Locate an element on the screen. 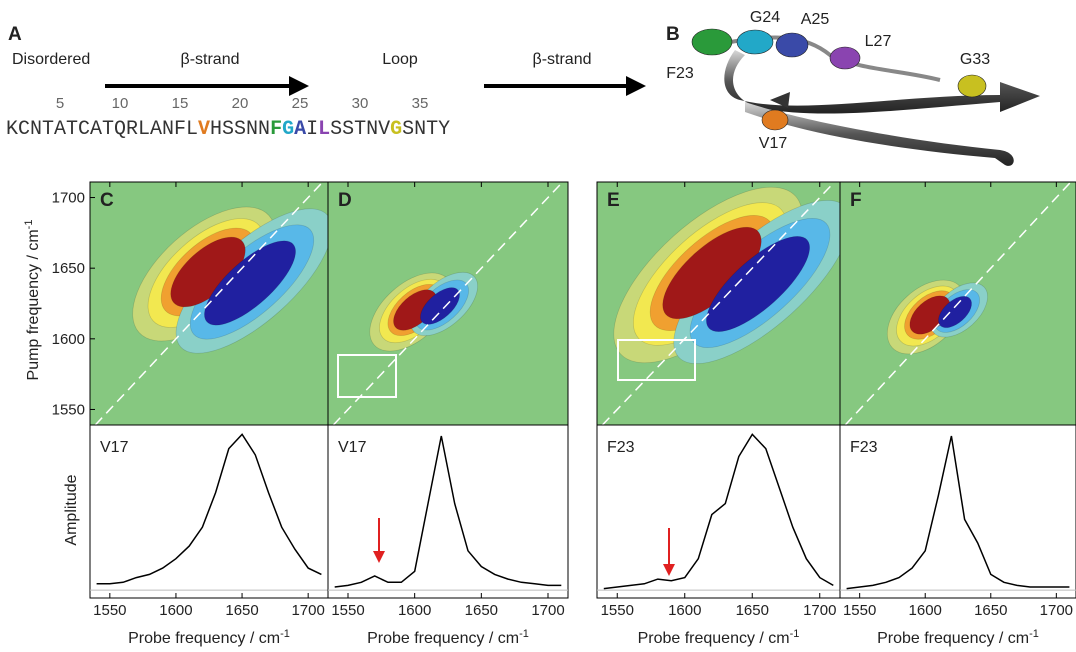 The image size is (1076, 652). sequence-part: L is located at coordinates (324, 129).